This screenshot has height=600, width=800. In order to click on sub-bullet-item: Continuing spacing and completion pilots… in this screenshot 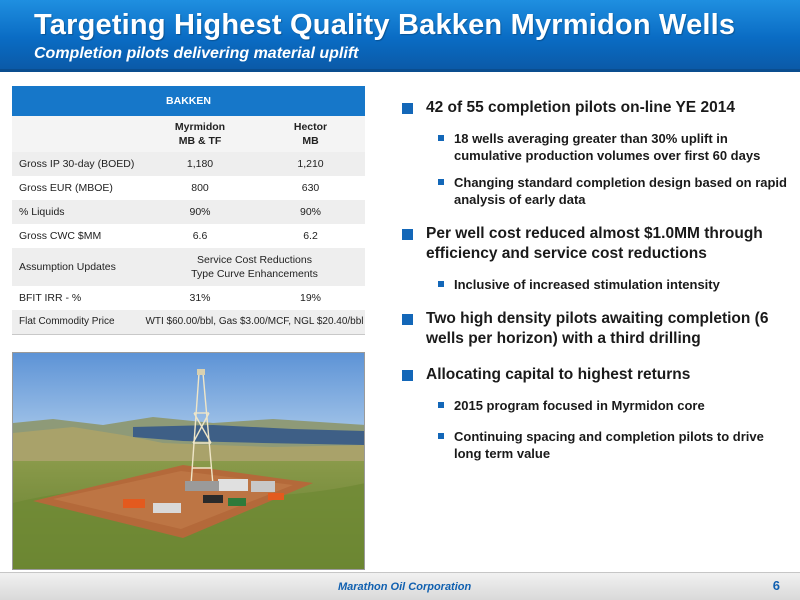, I will do `click(615, 445)`.